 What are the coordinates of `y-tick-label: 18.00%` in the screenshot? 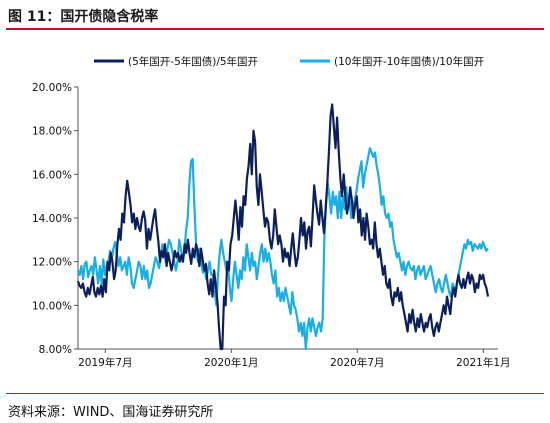 It's located at (52, 132).